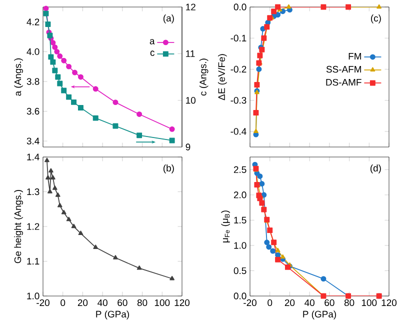  What do you see at coordinates (188, 147) in the screenshot?
I see `y2-tick-label: 9` at bounding box center [188, 147].